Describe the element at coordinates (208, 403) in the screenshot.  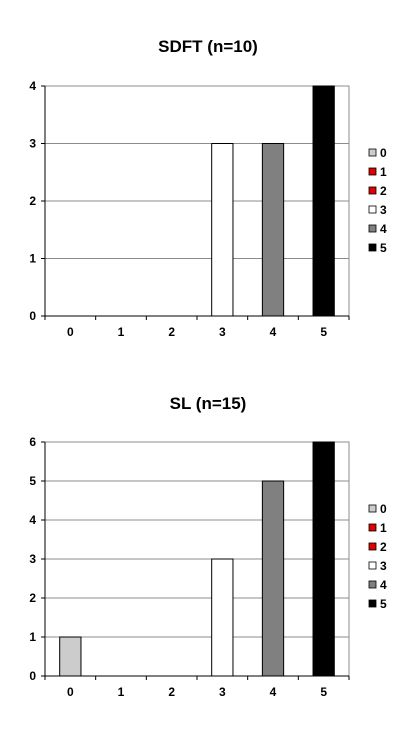
I see `chart-title: SL (n=15)` at that location.